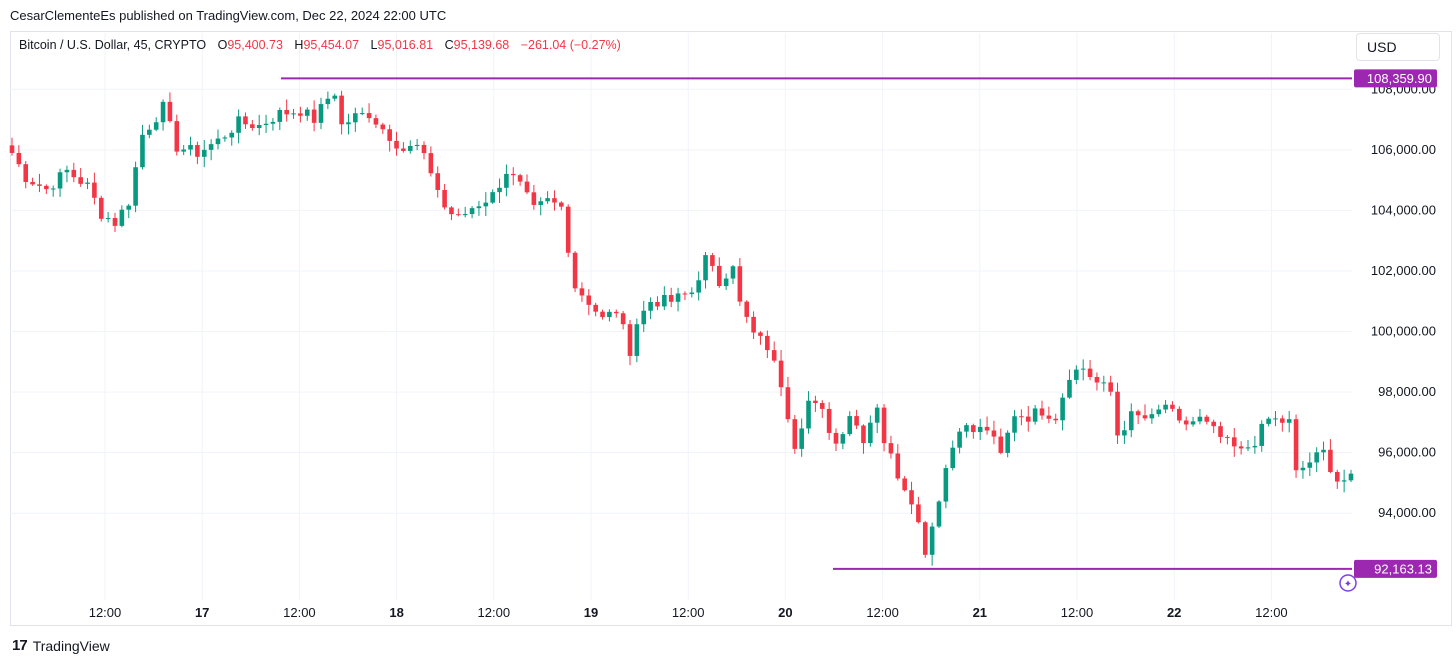  What do you see at coordinates (1399, 78) in the screenshot?
I see `level-price-label: 108,359.90` at bounding box center [1399, 78].